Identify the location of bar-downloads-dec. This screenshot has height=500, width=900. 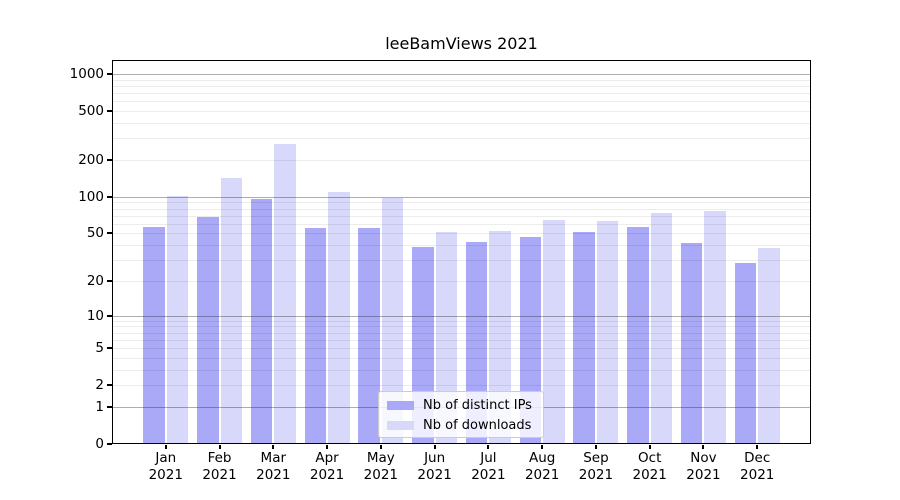
(769, 345).